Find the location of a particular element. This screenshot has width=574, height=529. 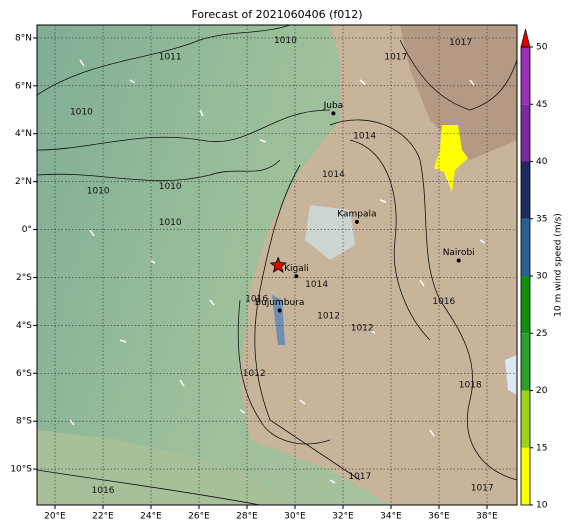

x-tick-label: 38°E is located at coordinates (487, 517).